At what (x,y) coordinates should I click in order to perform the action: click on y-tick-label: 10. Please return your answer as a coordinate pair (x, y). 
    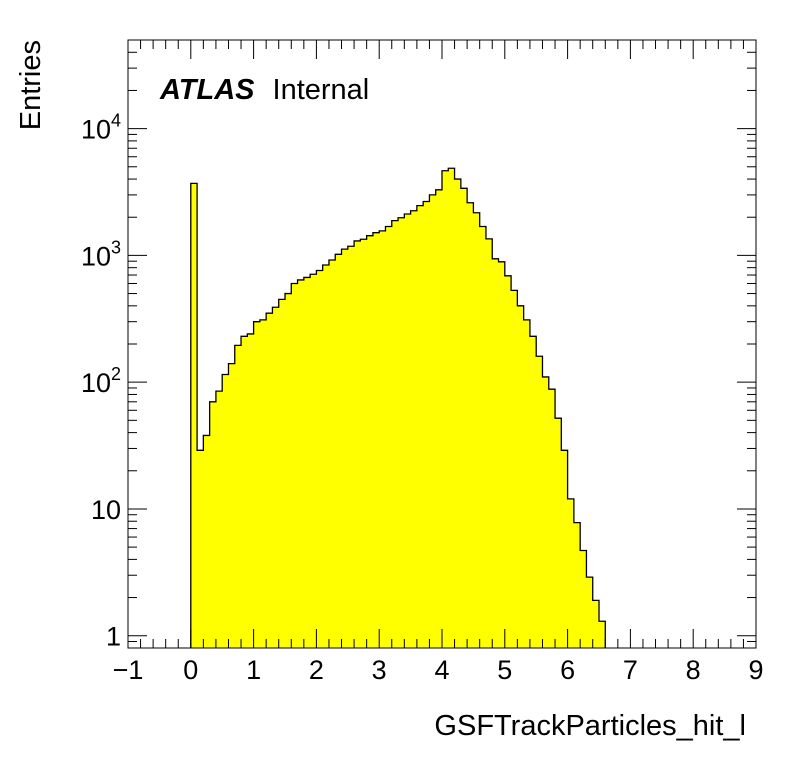
    Looking at the image, I should click on (106, 510).